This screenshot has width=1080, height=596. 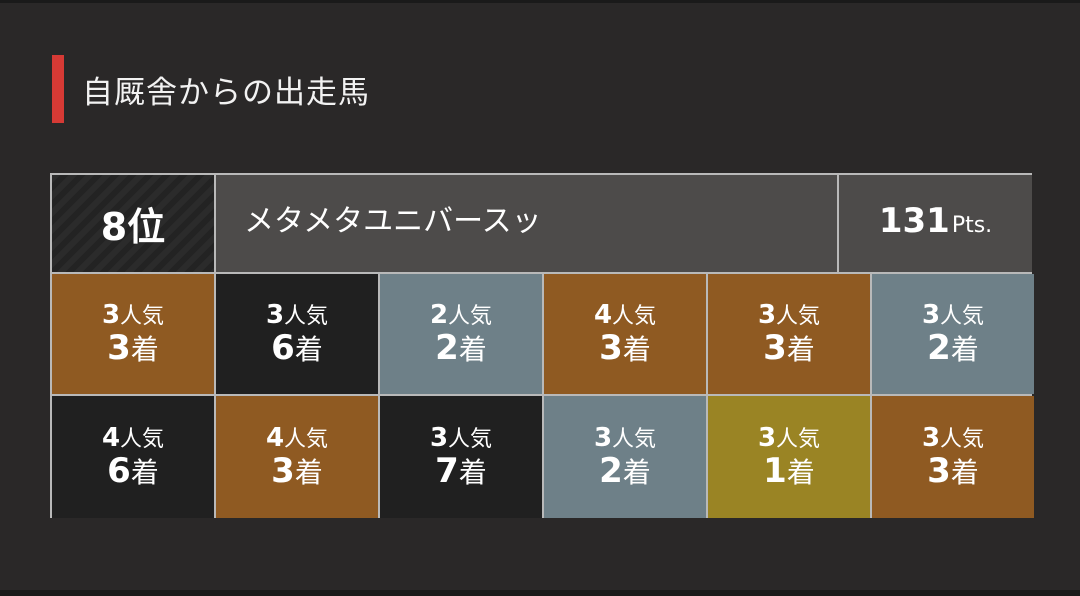 I want to click on section-header: 自厩舎からの出走馬, so click(x=211, y=89).